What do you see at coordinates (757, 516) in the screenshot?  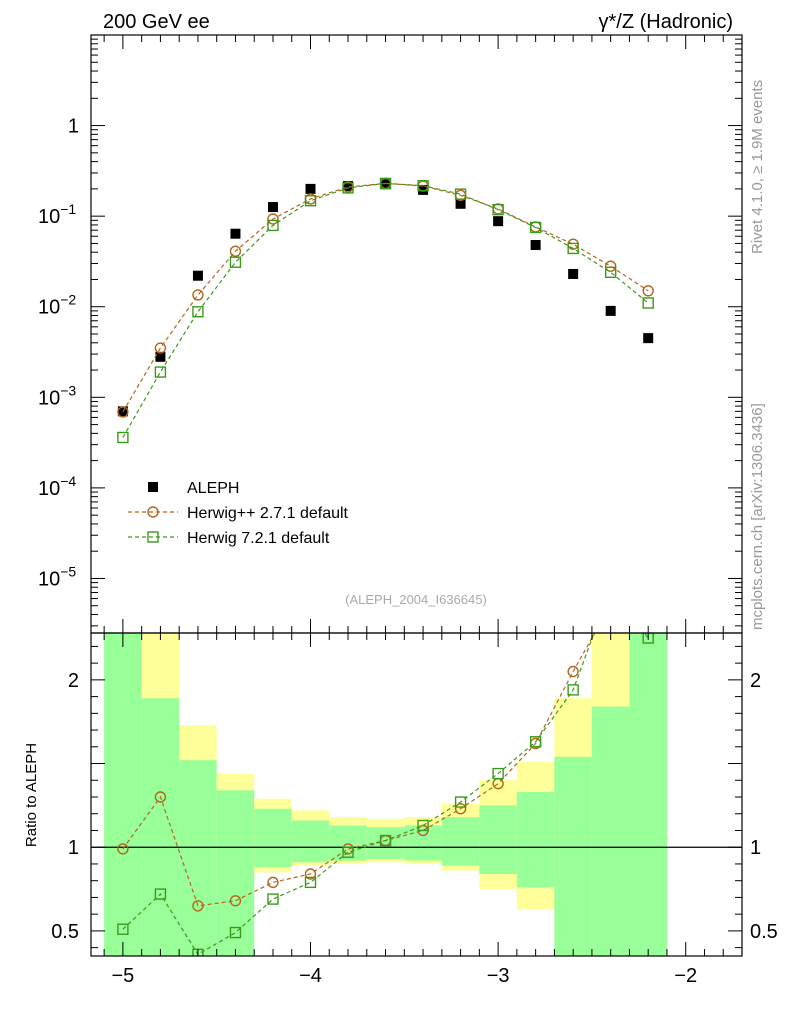 I see `mcplots-source-label: mcplots.cern.ch [arXiv:1306.3436]` at bounding box center [757, 516].